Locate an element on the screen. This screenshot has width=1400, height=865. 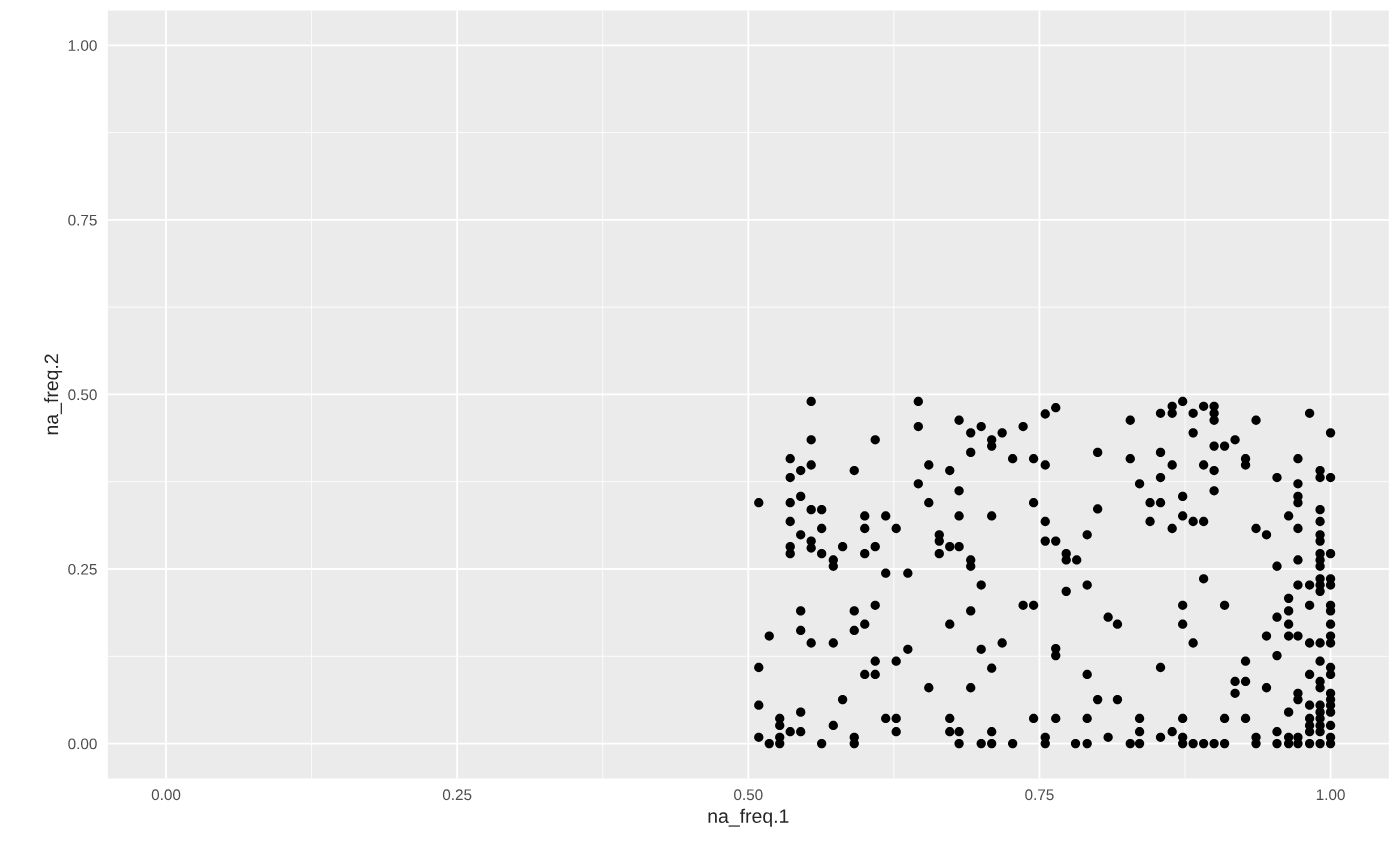
x-tick-label: 0.50 is located at coordinates (748, 795).